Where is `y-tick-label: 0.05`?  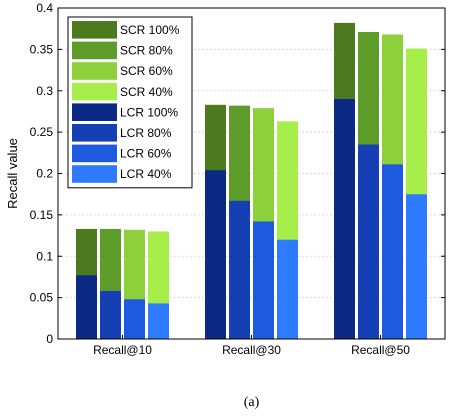 y-tick-label: 0.05 is located at coordinates (42, 298).